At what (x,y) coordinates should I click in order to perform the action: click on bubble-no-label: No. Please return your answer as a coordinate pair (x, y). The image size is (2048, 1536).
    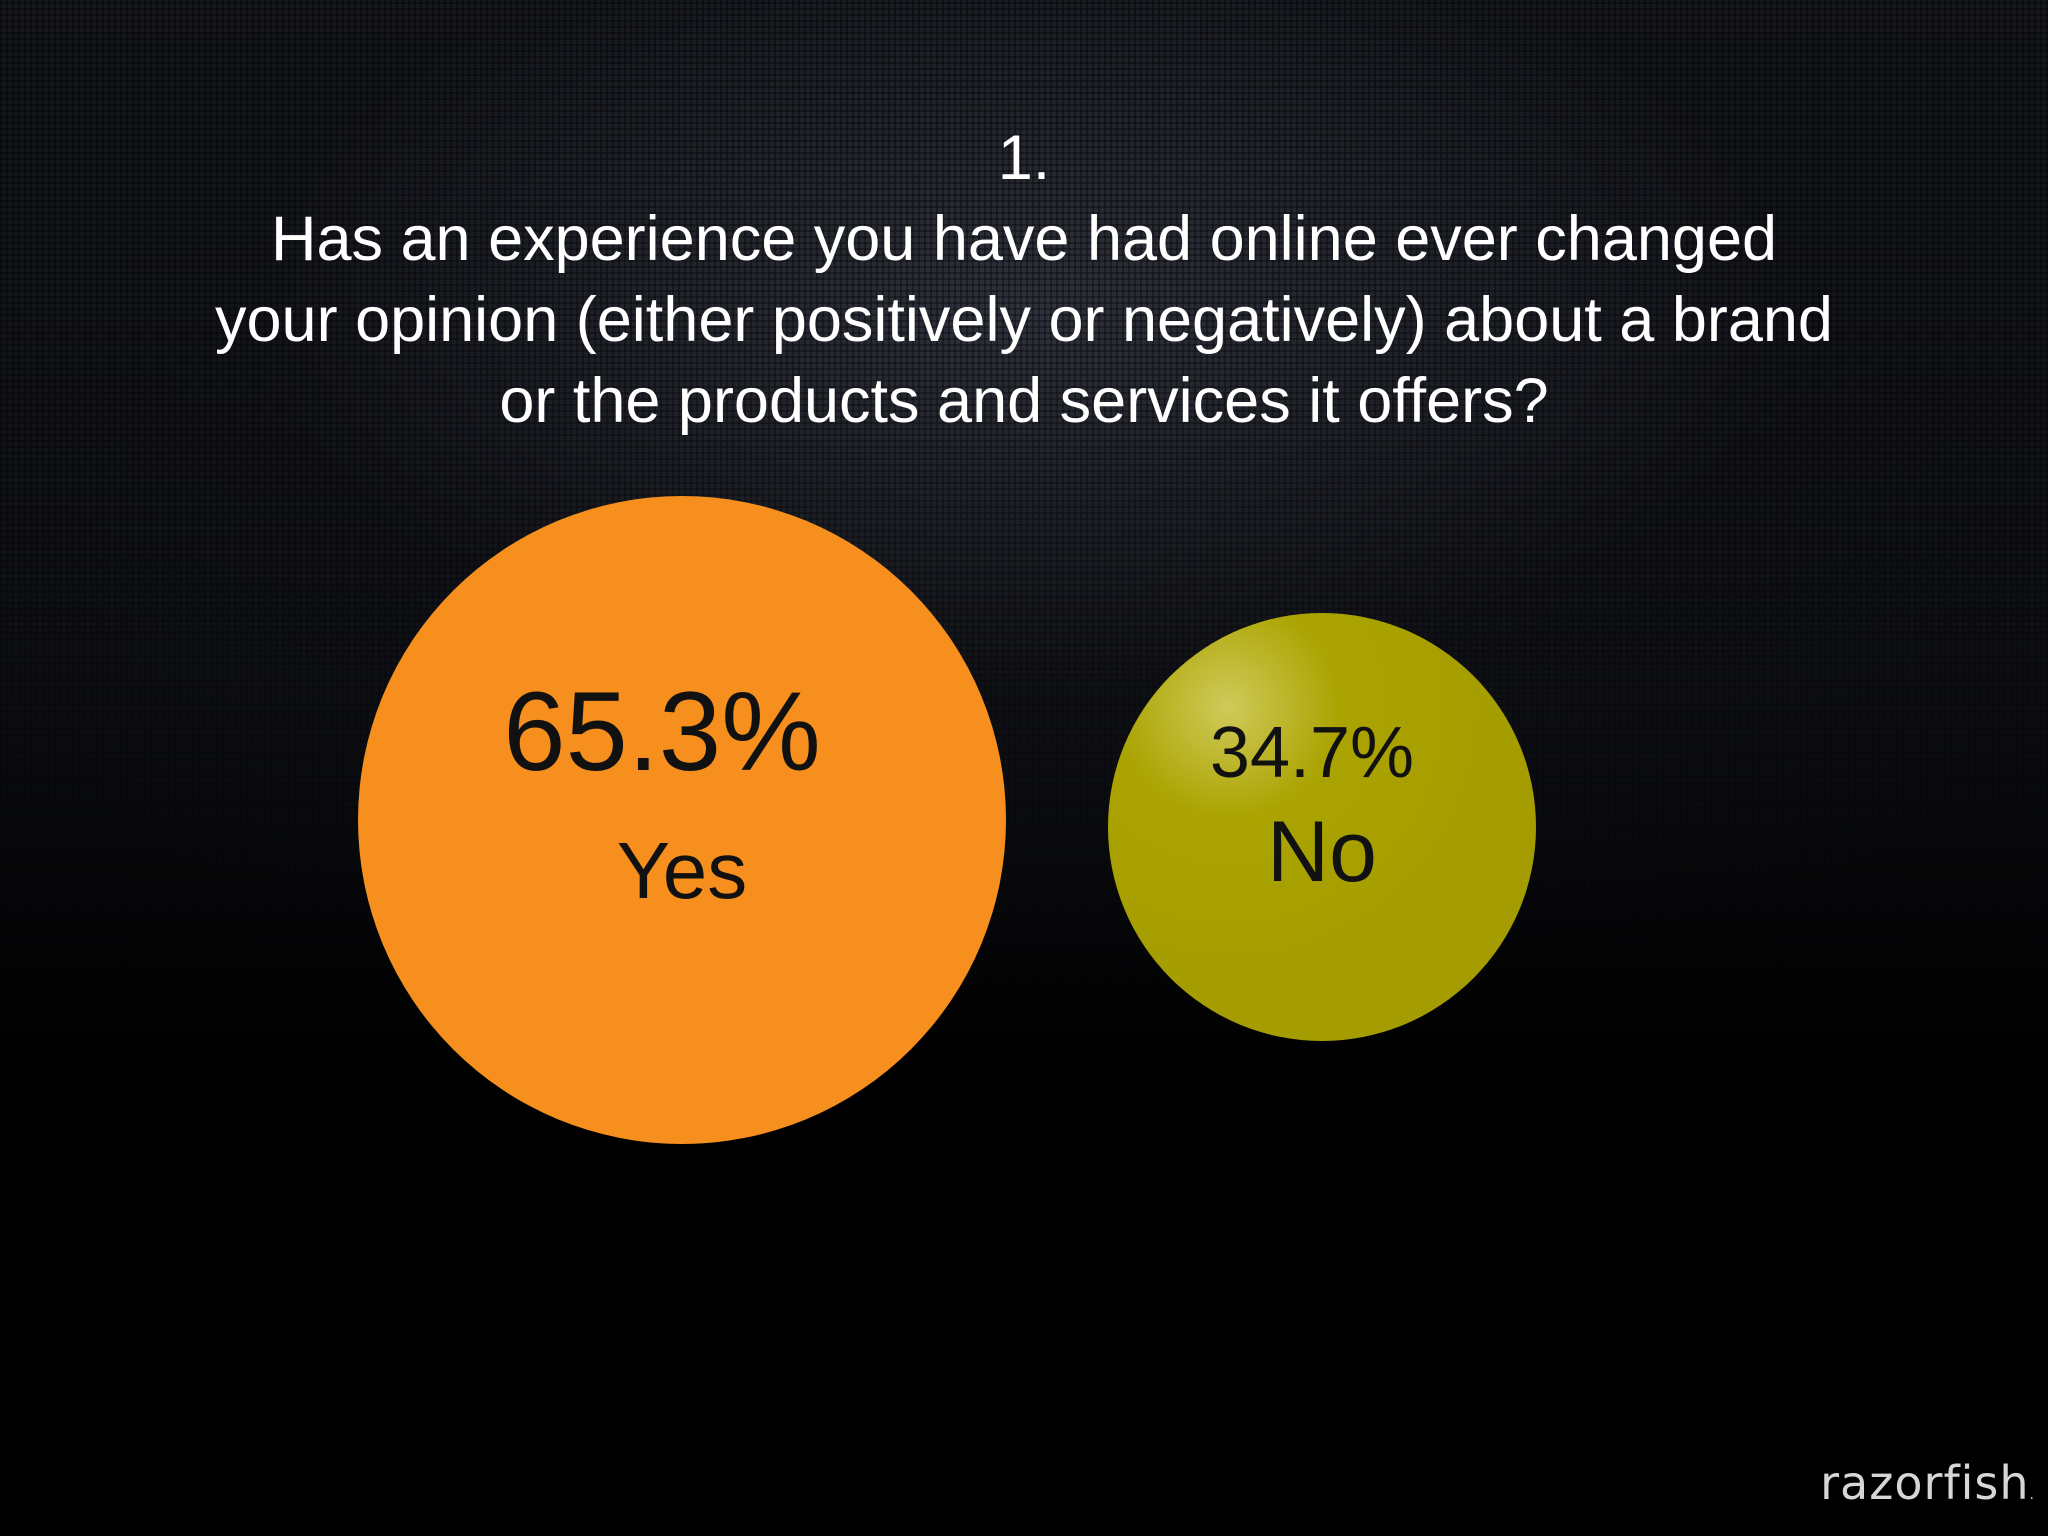
    Looking at the image, I should click on (1322, 852).